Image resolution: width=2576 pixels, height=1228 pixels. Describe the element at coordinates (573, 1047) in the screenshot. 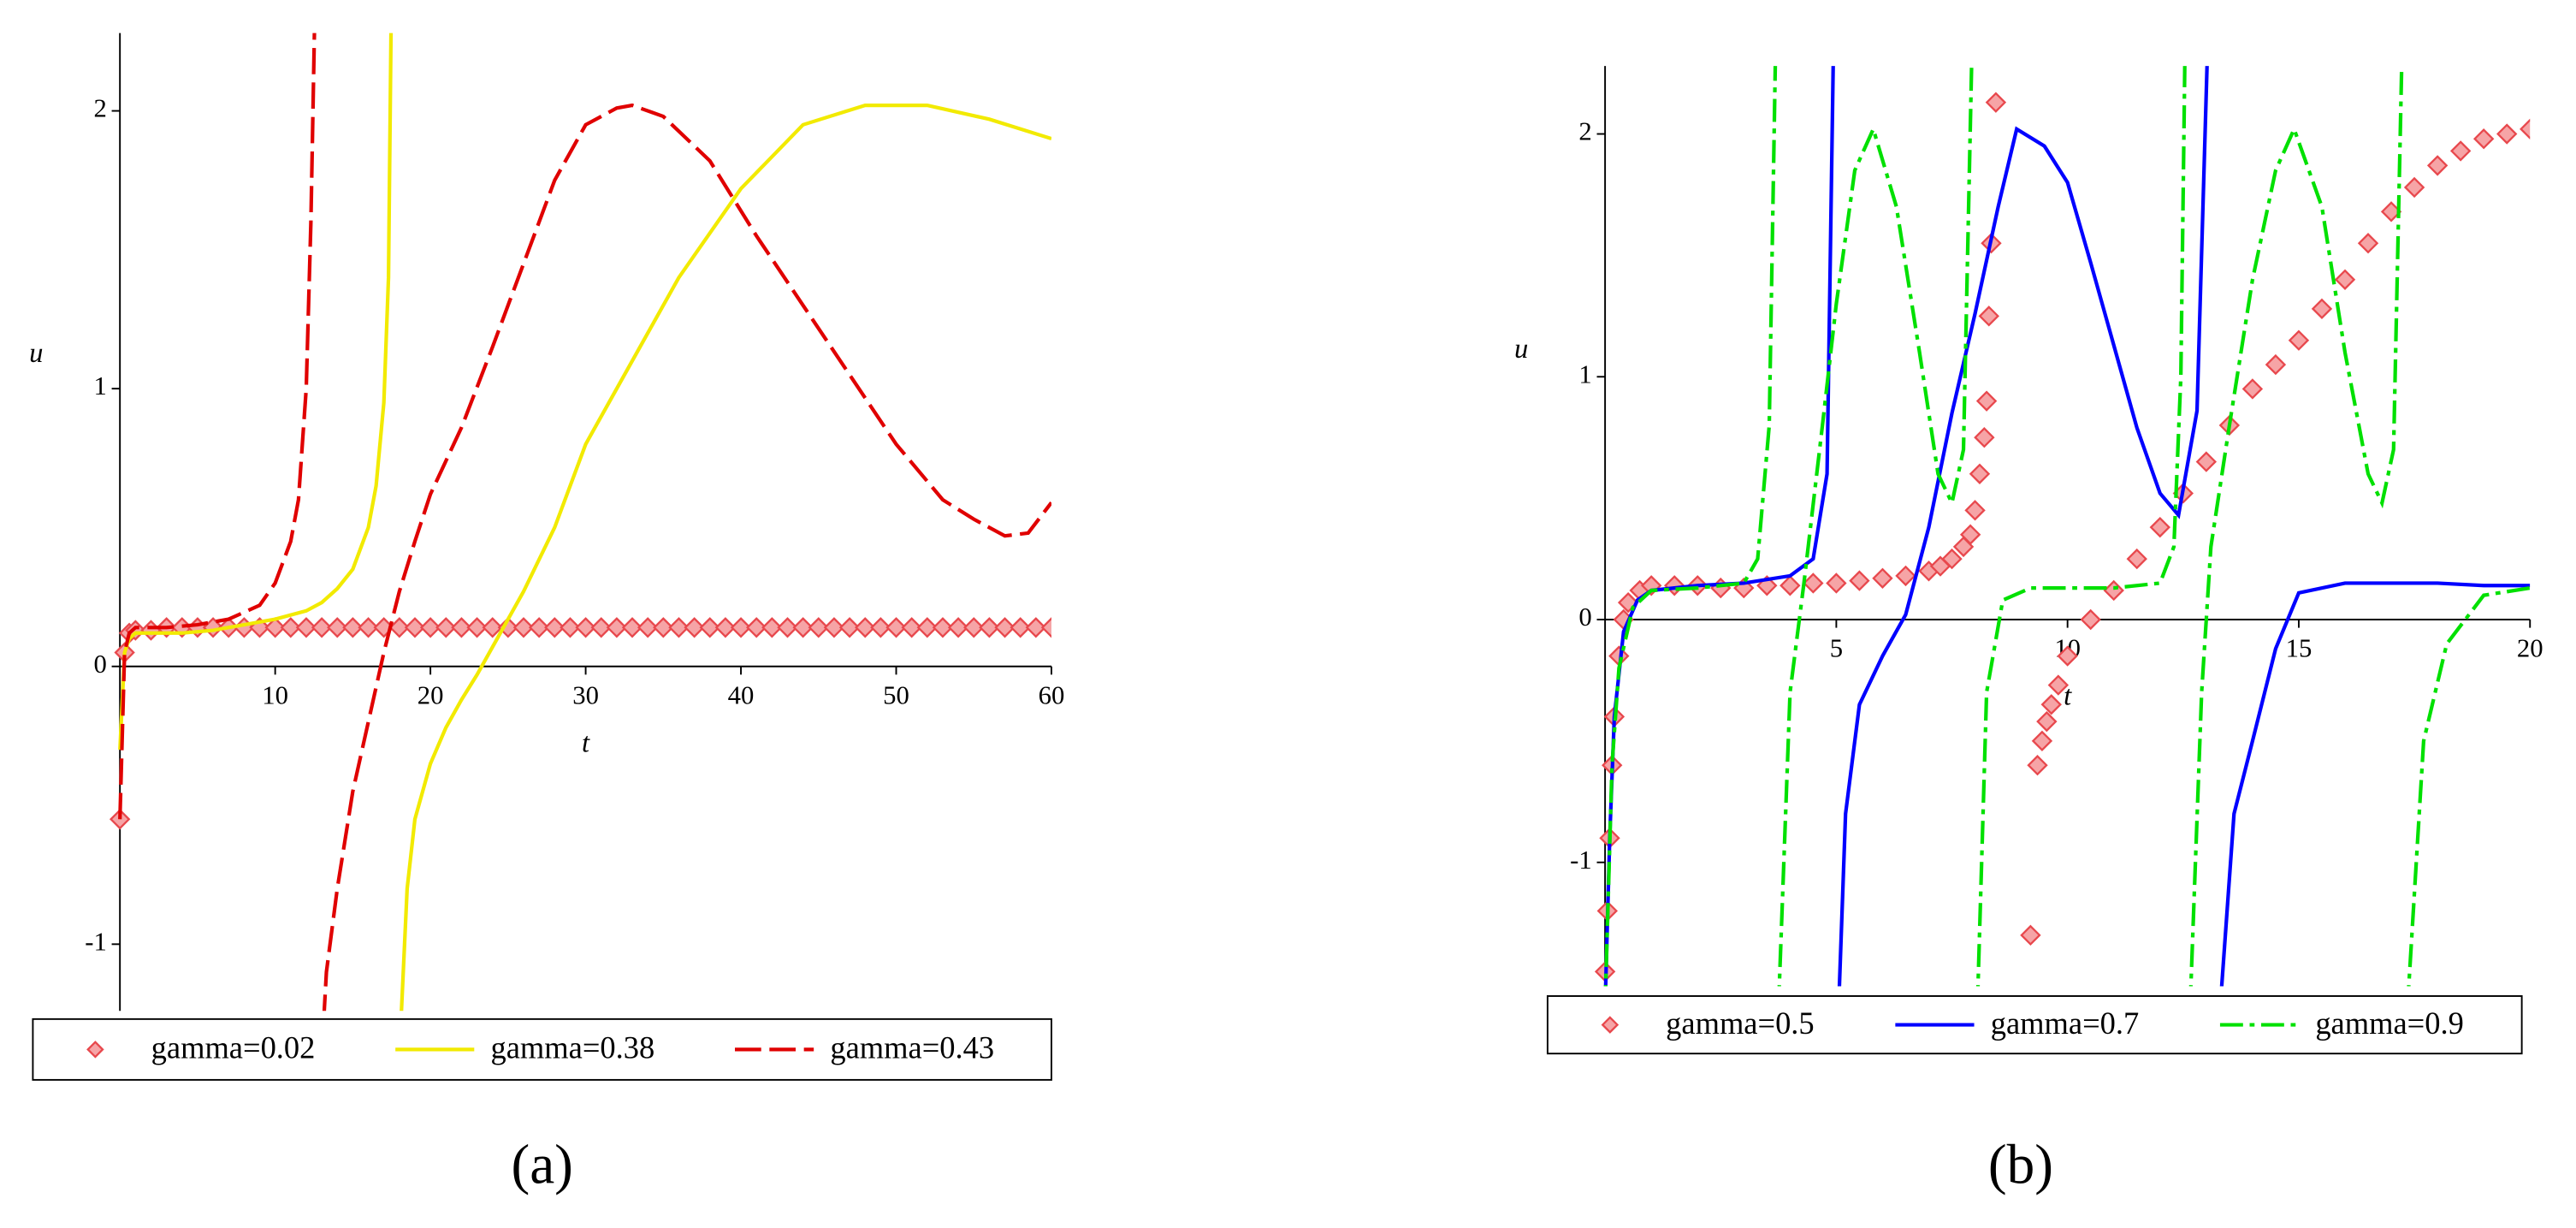

I see `legend-label: gamma=0.38` at that location.